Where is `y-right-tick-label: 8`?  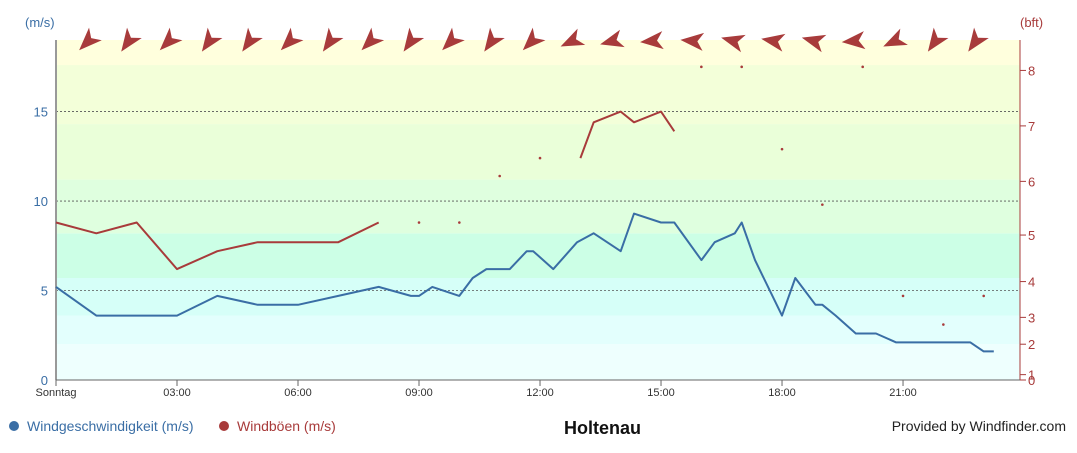 y-right-tick-label: 8 is located at coordinates (1031, 70).